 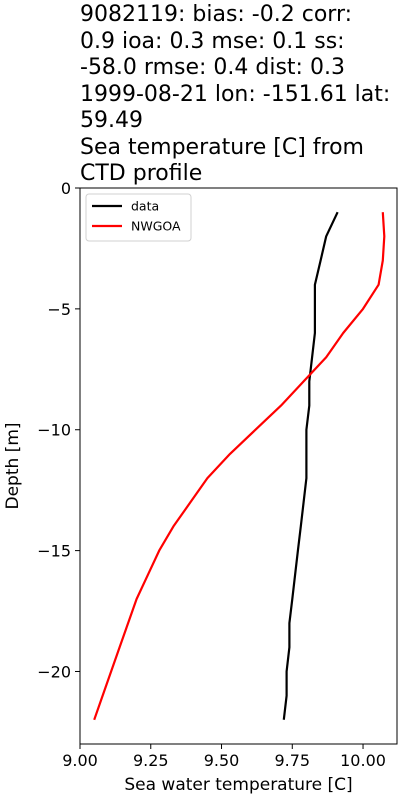 I want to click on y-tick-label: 0, so click(x=66, y=188).